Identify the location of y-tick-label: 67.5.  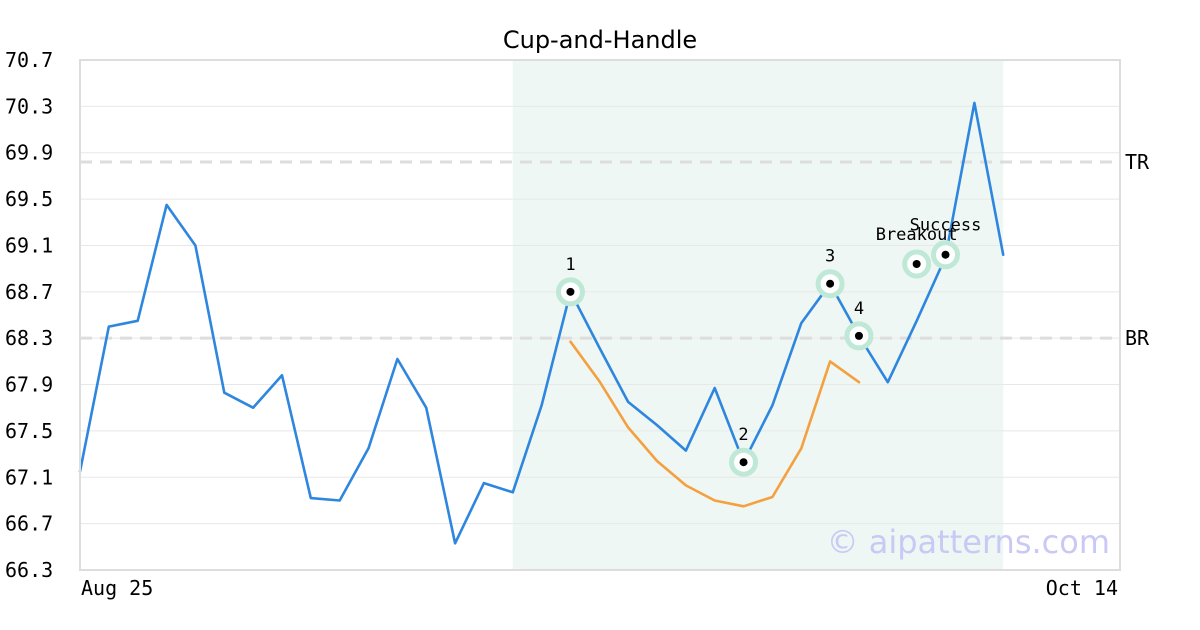
(29, 431).